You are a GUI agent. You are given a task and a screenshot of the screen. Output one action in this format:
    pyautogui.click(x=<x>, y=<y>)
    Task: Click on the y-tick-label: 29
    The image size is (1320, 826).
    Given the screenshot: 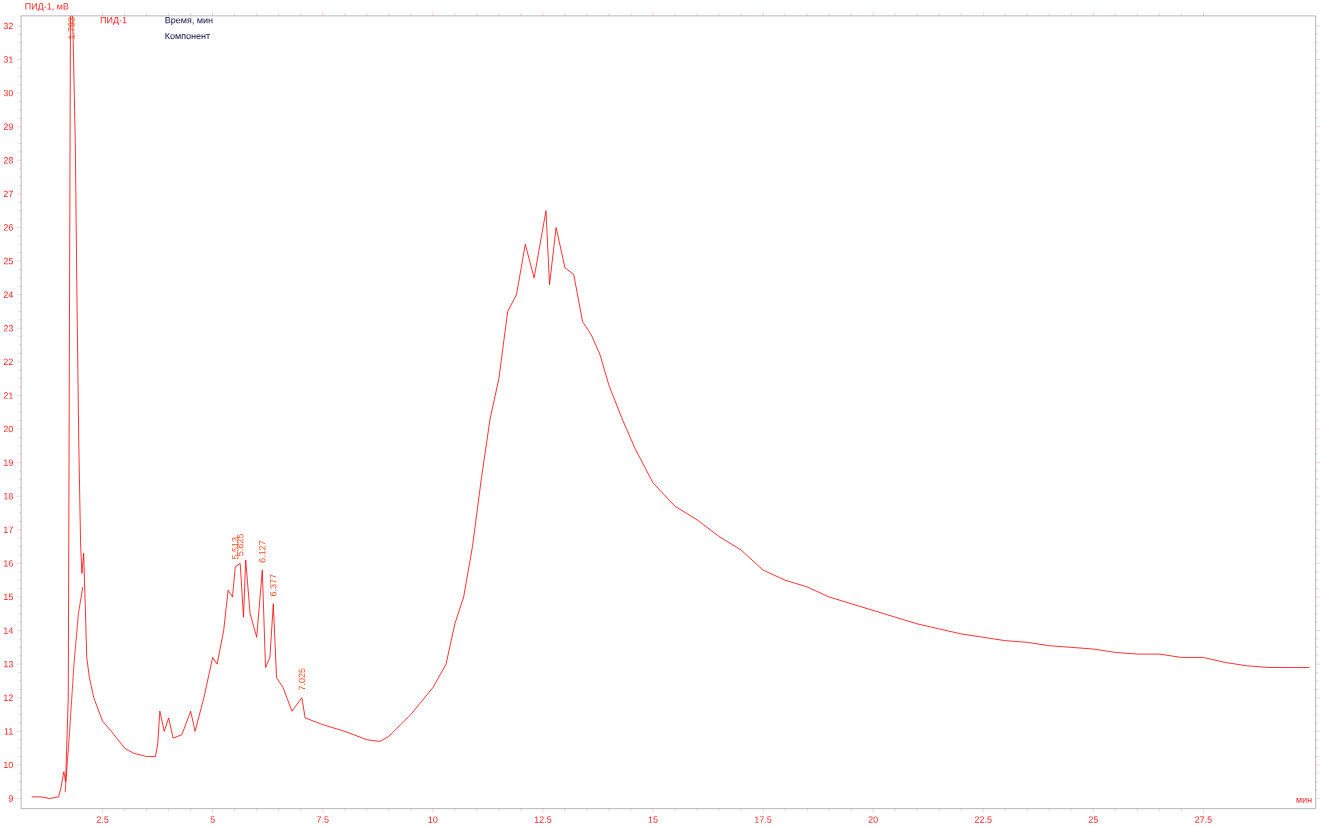 What is the action you would take?
    pyautogui.click(x=8, y=126)
    